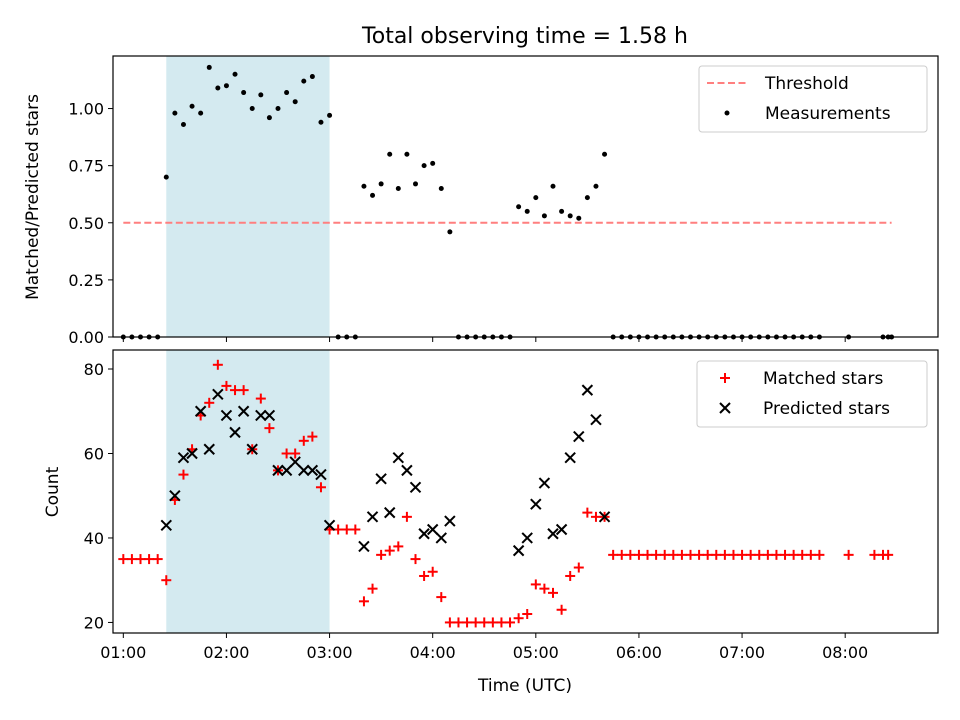 This screenshot has width=960, height=720. What do you see at coordinates (86, 223) in the screenshot?
I see `ratio-y-tick-label: 0.50` at bounding box center [86, 223].